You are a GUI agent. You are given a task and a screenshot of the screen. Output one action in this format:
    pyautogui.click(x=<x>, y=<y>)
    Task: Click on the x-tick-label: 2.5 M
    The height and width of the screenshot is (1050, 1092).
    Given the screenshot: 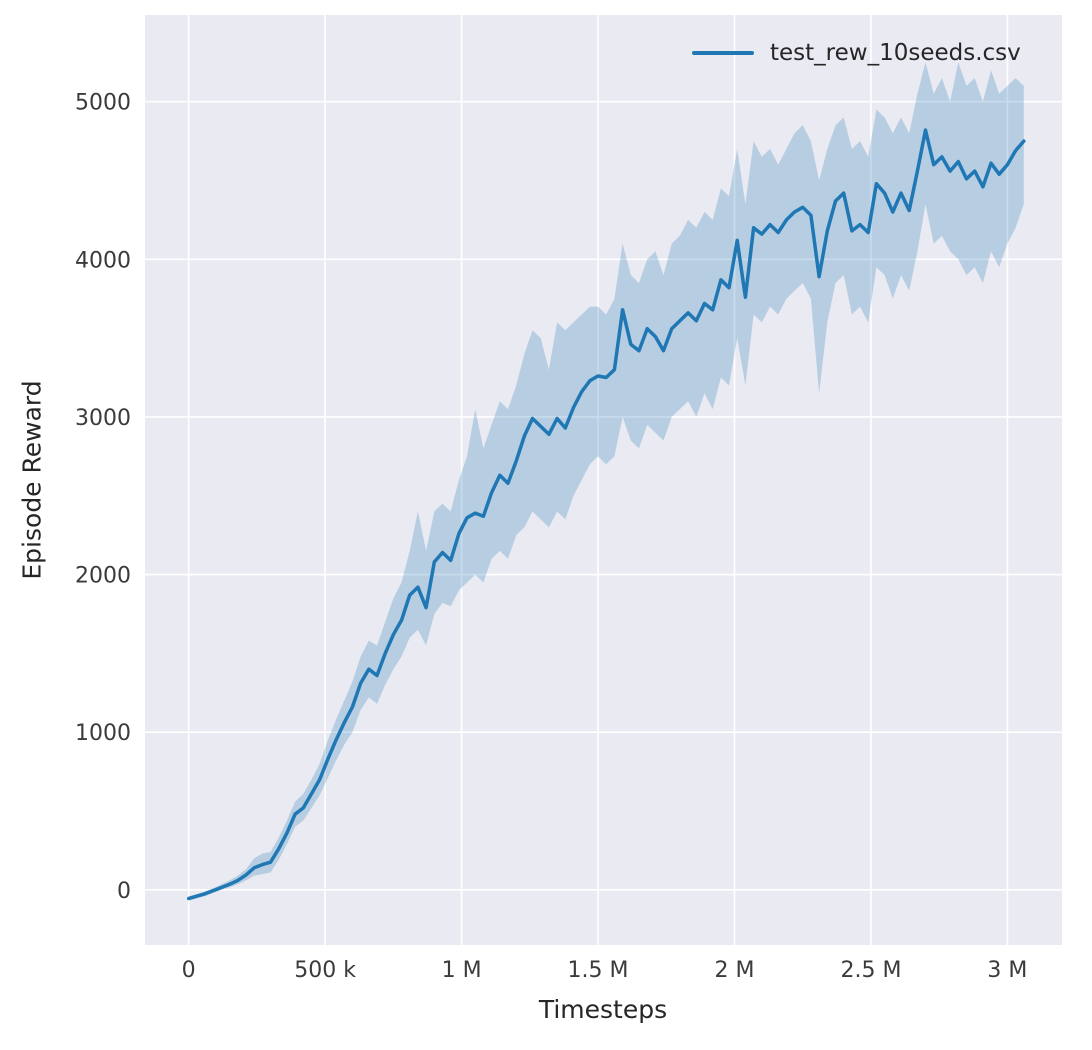 What is the action you would take?
    pyautogui.click(x=870, y=970)
    